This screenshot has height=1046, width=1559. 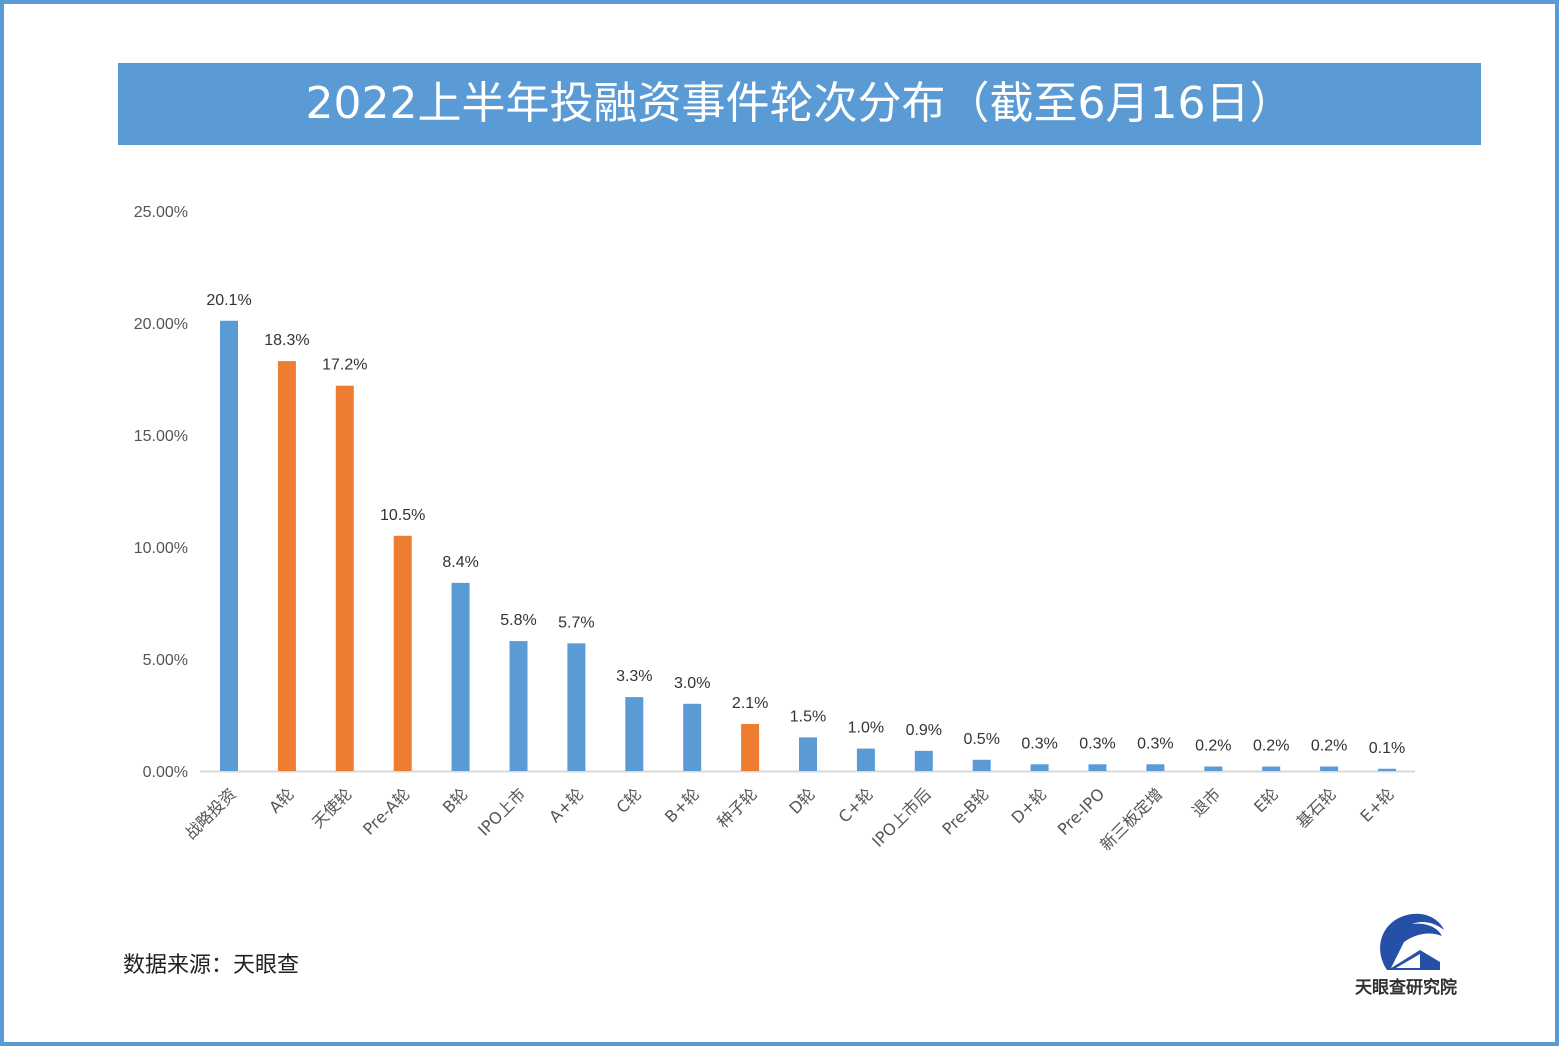 What do you see at coordinates (1376, 804) in the screenshot?
I see `x-tick-label: E+轮` at bounding box center [1376, 804].